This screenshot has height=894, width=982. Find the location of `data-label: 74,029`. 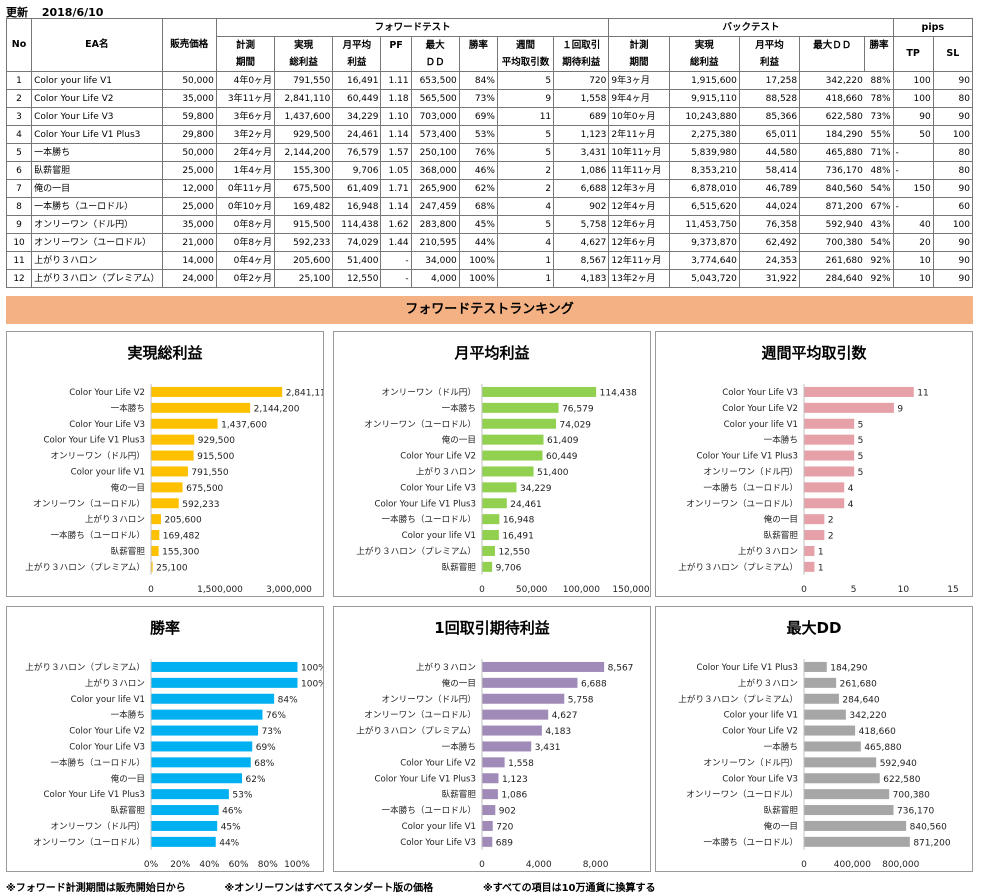

data-label: 74,029 is located at coordinates (576, 425).